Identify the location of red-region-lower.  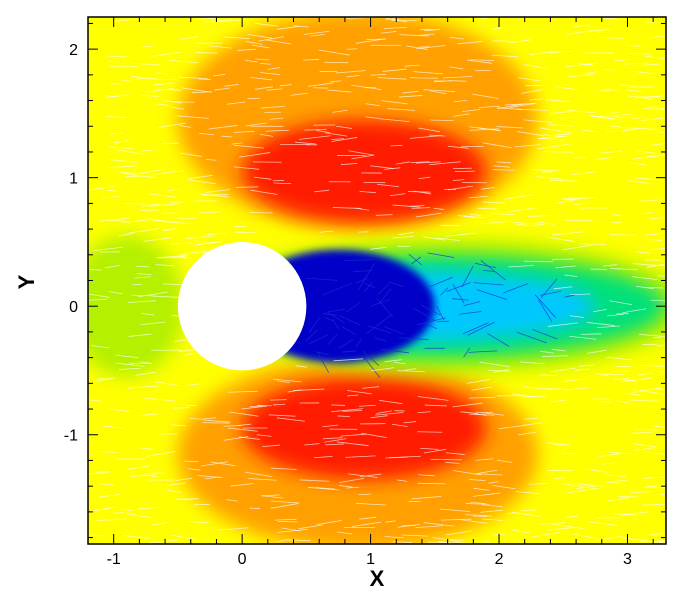
(364, 428).